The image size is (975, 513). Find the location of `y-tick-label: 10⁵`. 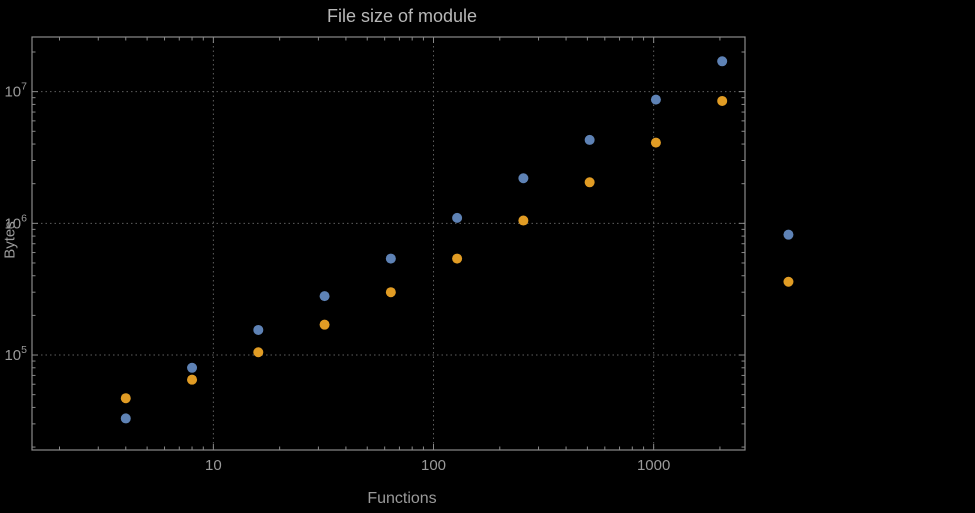

y-tick-label: 10⁵ is located at coordinates (15, 354).